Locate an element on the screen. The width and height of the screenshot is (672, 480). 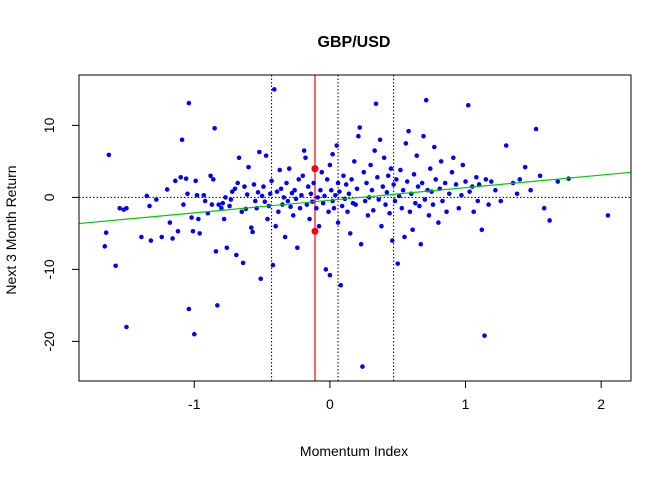
y-tick-label: -20 is located at coordinates (49, 341).